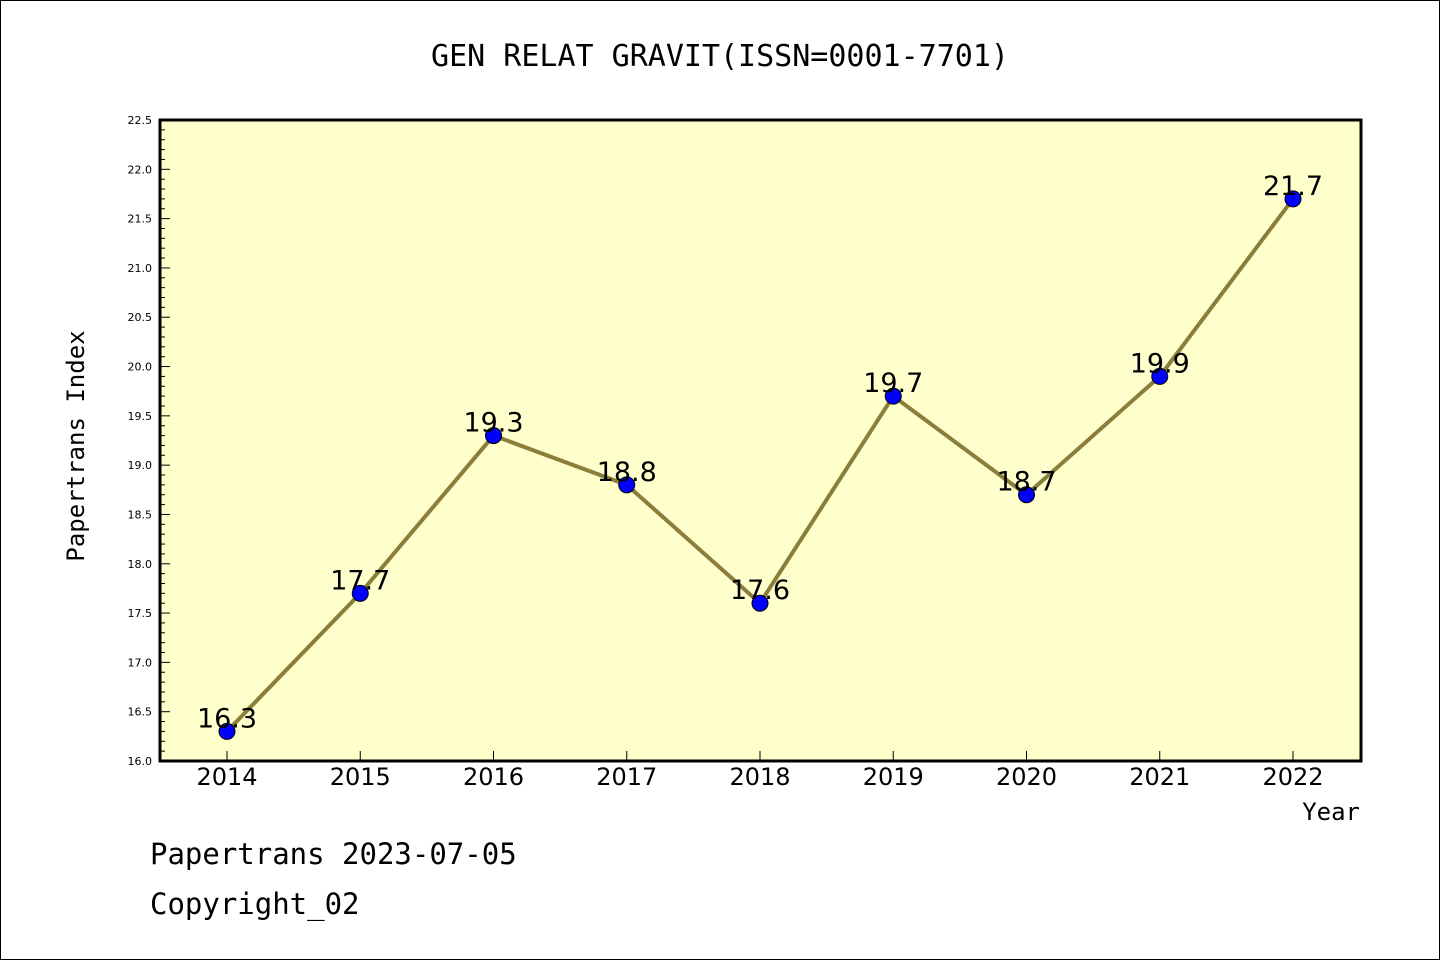 This screenshot has width=1440, height=960. I want to click on data-label: 17.7, so click(360, 580).